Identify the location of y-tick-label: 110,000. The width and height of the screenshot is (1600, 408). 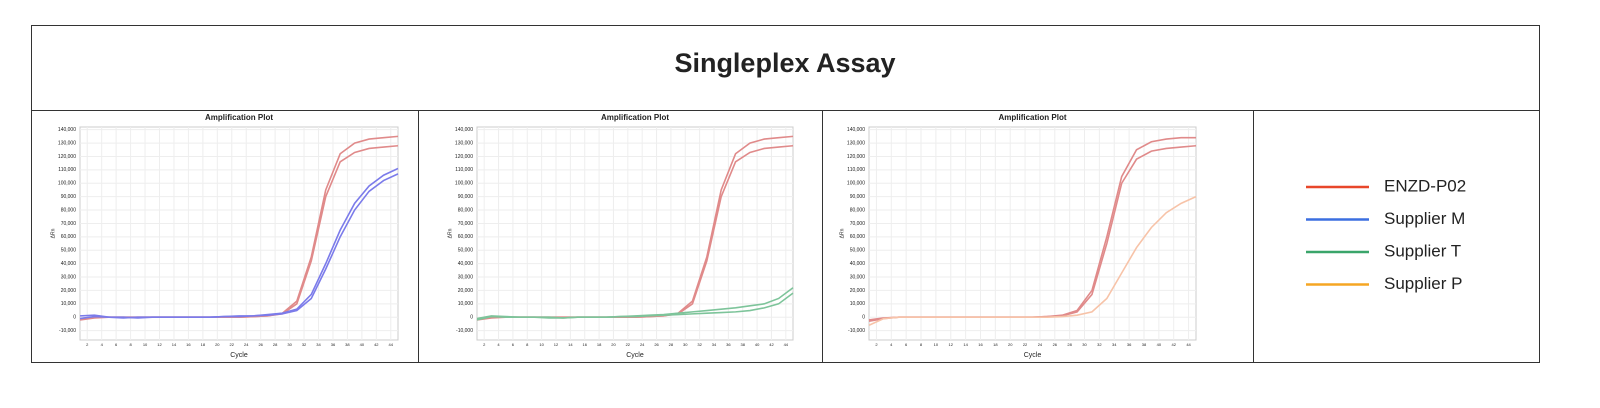
(856, 170).